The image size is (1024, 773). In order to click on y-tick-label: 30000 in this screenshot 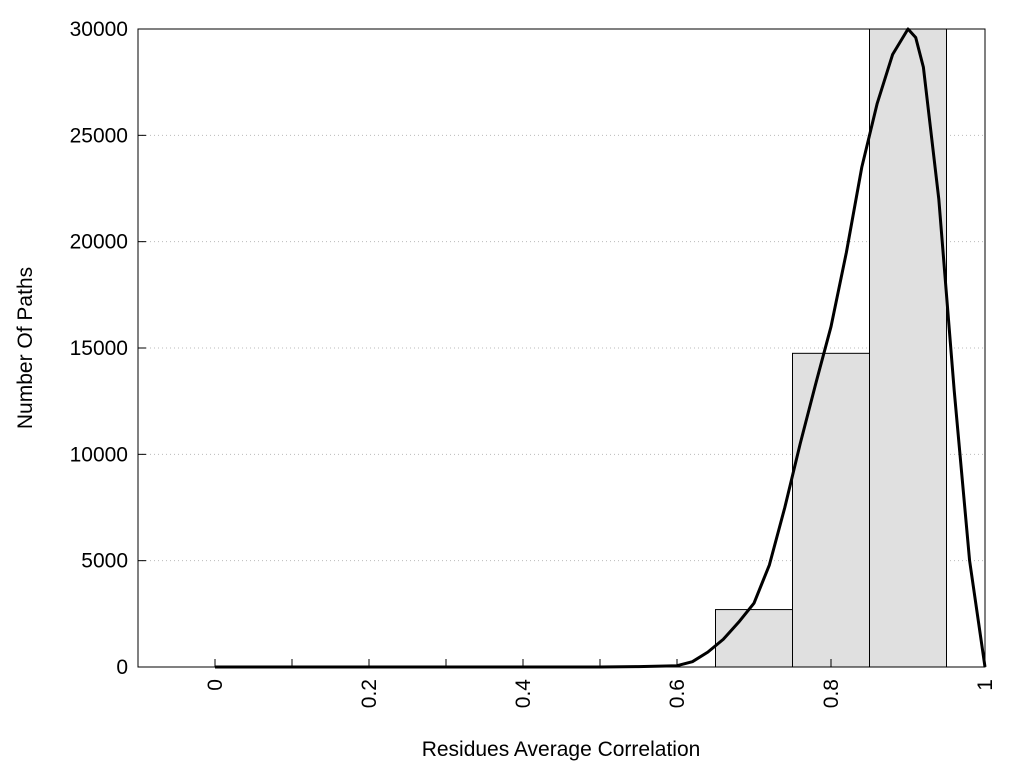, I will do `click(99, 29)`.